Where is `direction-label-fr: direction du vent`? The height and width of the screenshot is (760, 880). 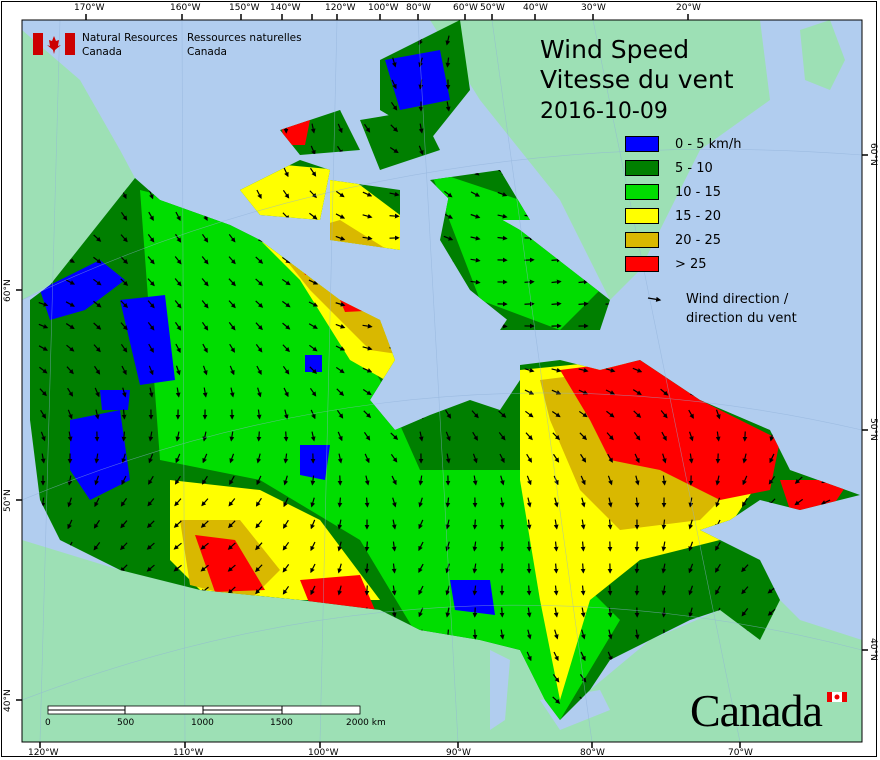
direction-label-fr: direction du vent is located at coordinates (741, 318).